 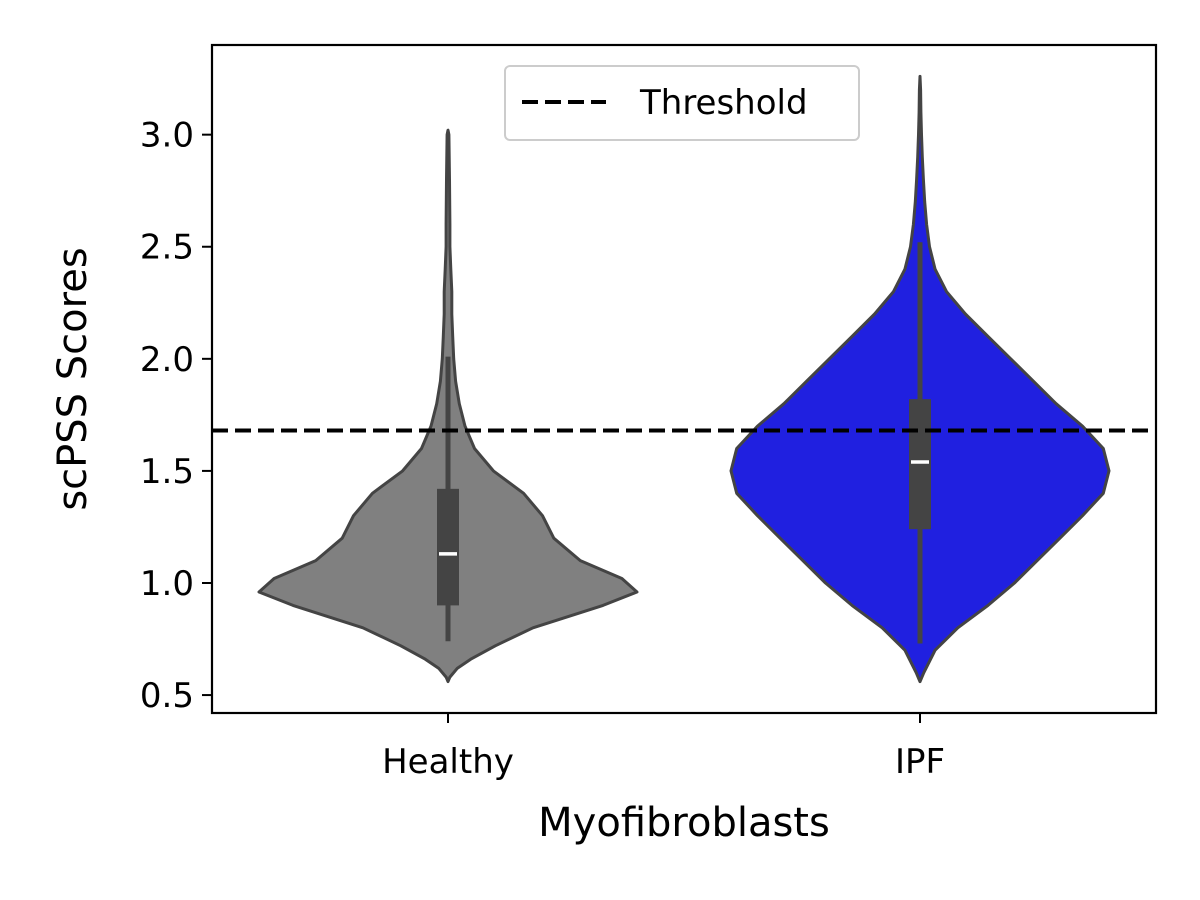 What do you see at coordinates (448, 547) in the screenshot?
I see `iqr-box-healthy` at bounding box center [448, 547].